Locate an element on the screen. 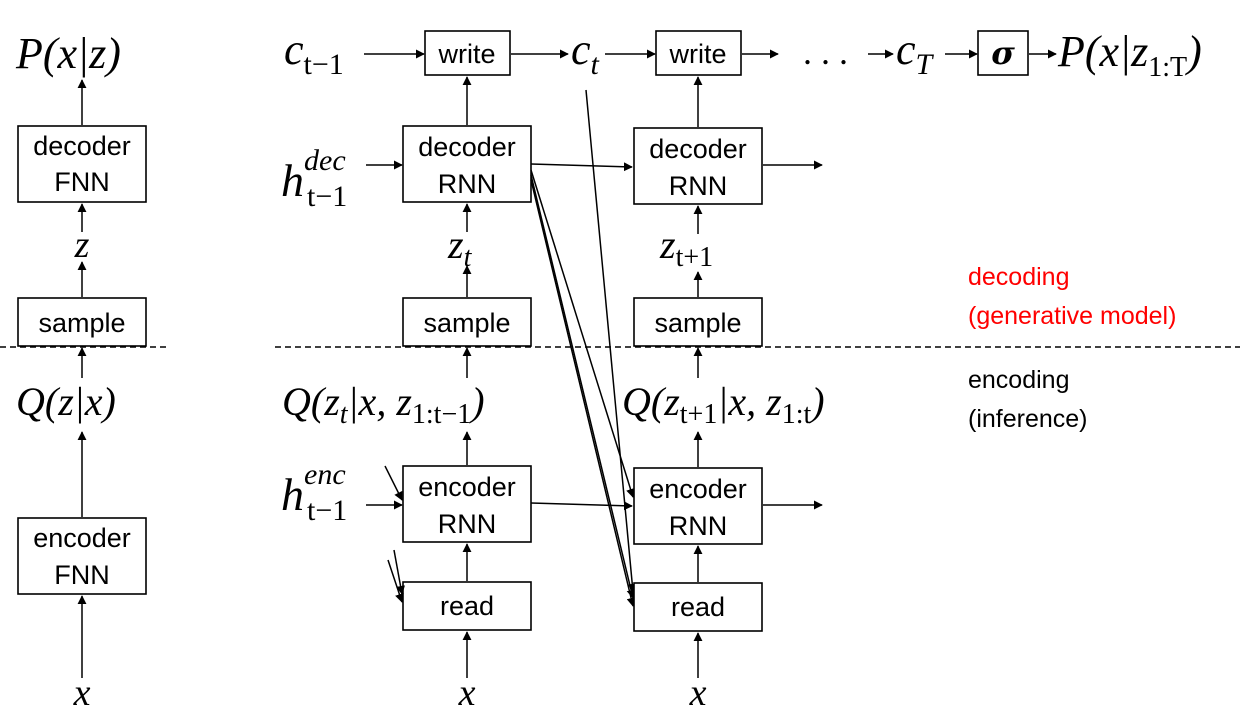 The height and width of the screenshot is (722, 1250). edge-t-henc-to-read-a is located at coordinates (395, 581).